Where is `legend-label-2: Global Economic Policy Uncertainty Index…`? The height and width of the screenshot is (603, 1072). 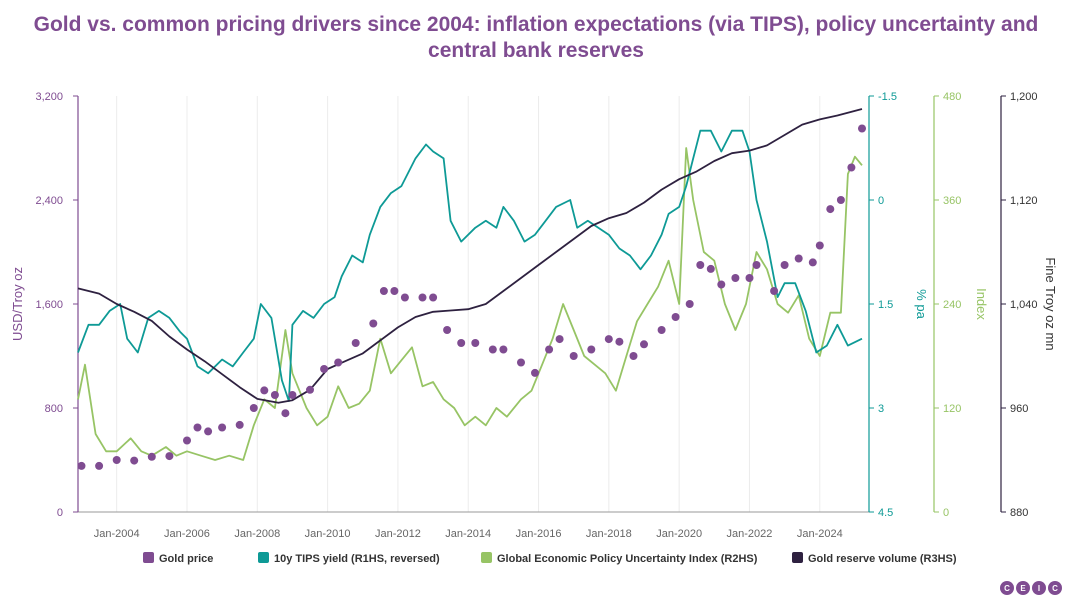 legend-label-2: Global Economic Policy Uncertainty Index… is located at coordinates (627, 559).